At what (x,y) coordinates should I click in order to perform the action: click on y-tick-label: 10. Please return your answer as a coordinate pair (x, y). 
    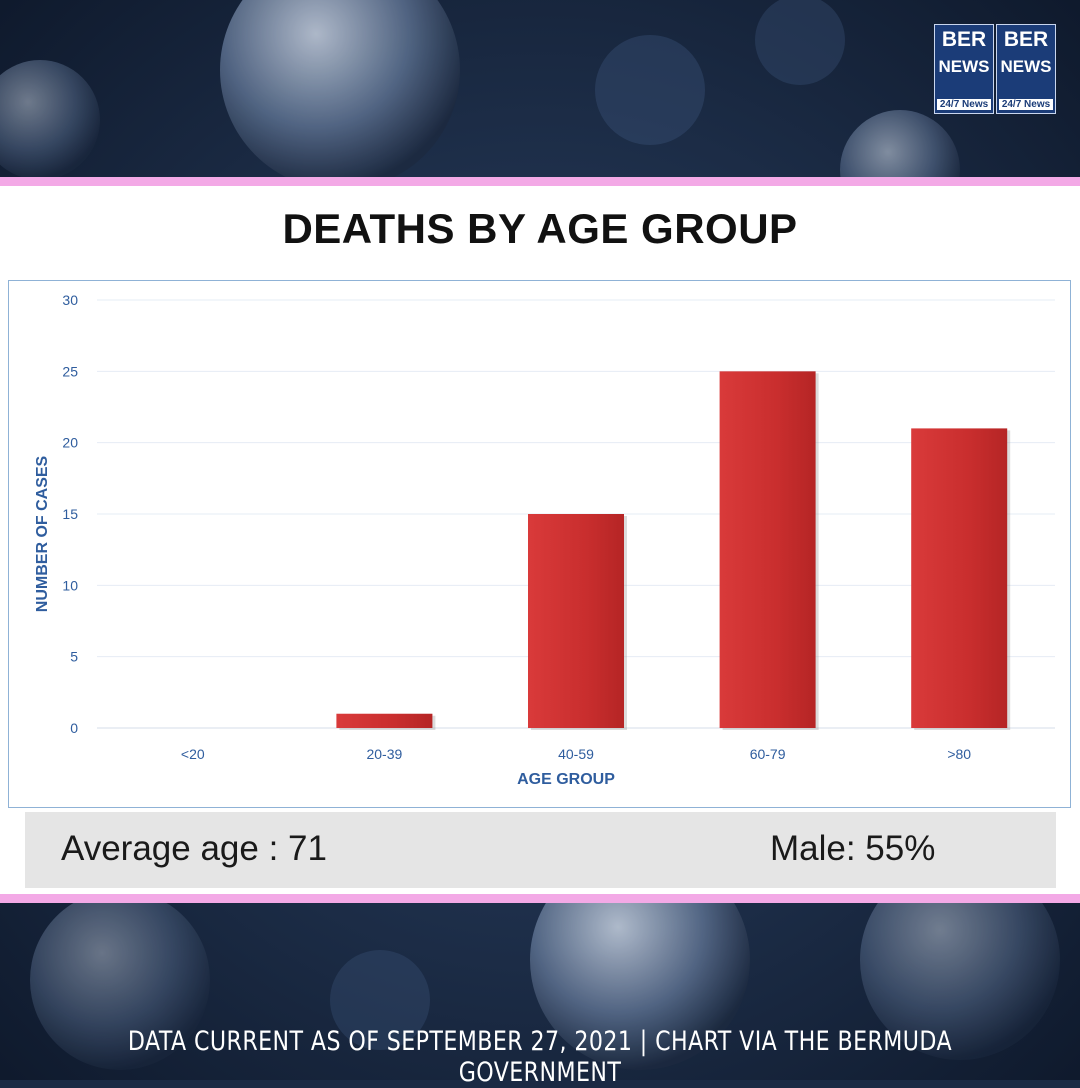
    Looking at the image, I should click on (70, 585).